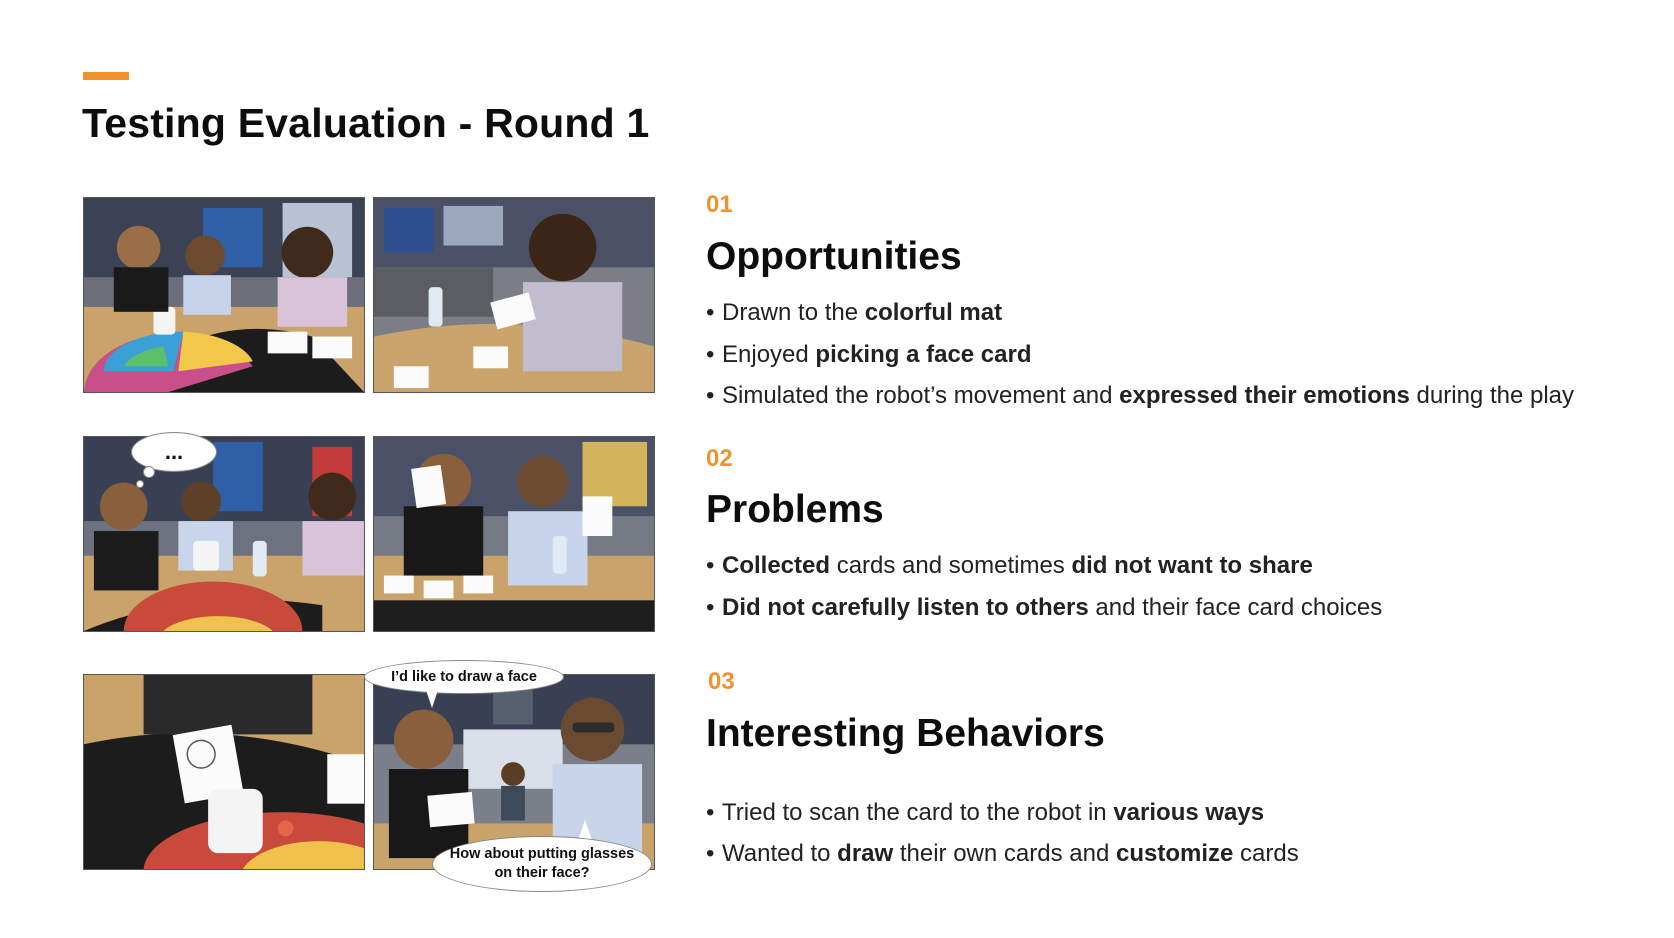 This screenshot has width=1674, height=938. I want to click on bullet-item: • Enjoyed picking a face card, so click(869, 355).